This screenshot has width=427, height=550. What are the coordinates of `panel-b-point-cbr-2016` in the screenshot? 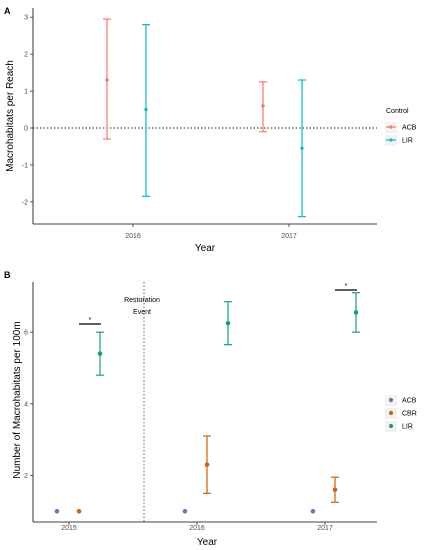 It's located at (207, 464).